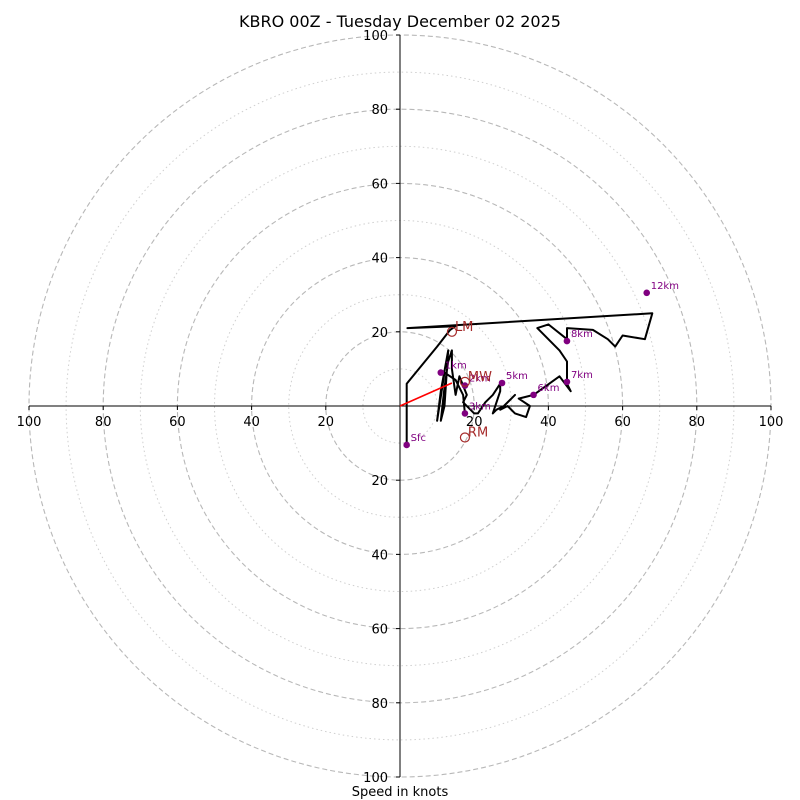 This screenshot has width=800, height=800. What do you see at coordinates (456, 366) in the screenshot?
I see `height-label-1km: 1km` at bounding box center [456, 366].